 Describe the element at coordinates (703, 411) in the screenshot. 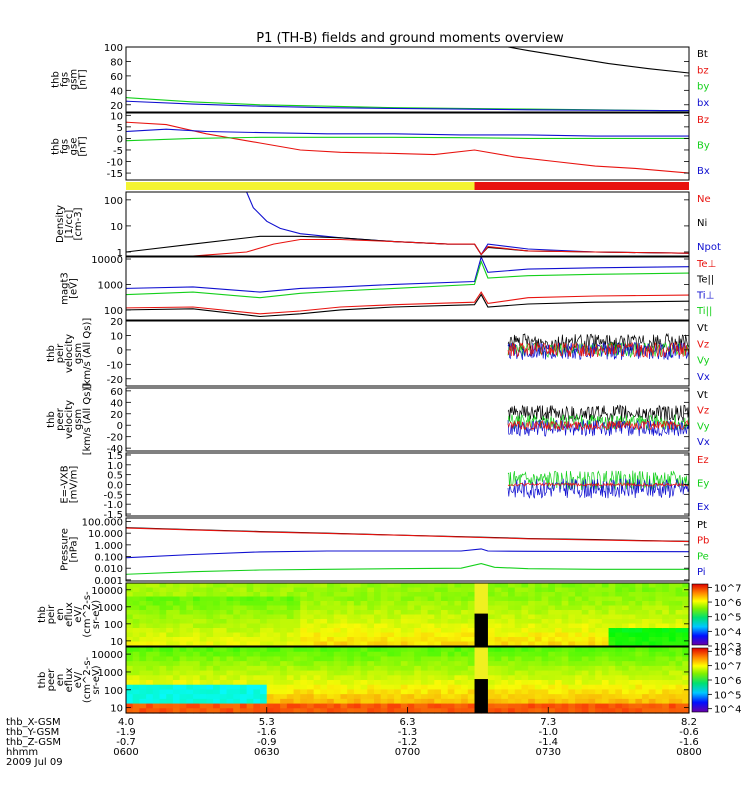

I see `legend-entry: Vz` at that location.